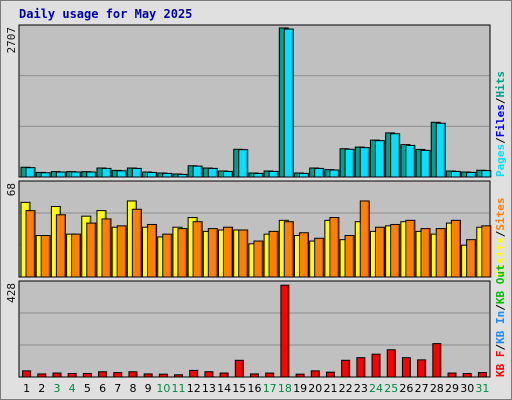 The width and height of the screenshot is (512, 400). I want to click on day-label-4: 4, so click(72, 388).